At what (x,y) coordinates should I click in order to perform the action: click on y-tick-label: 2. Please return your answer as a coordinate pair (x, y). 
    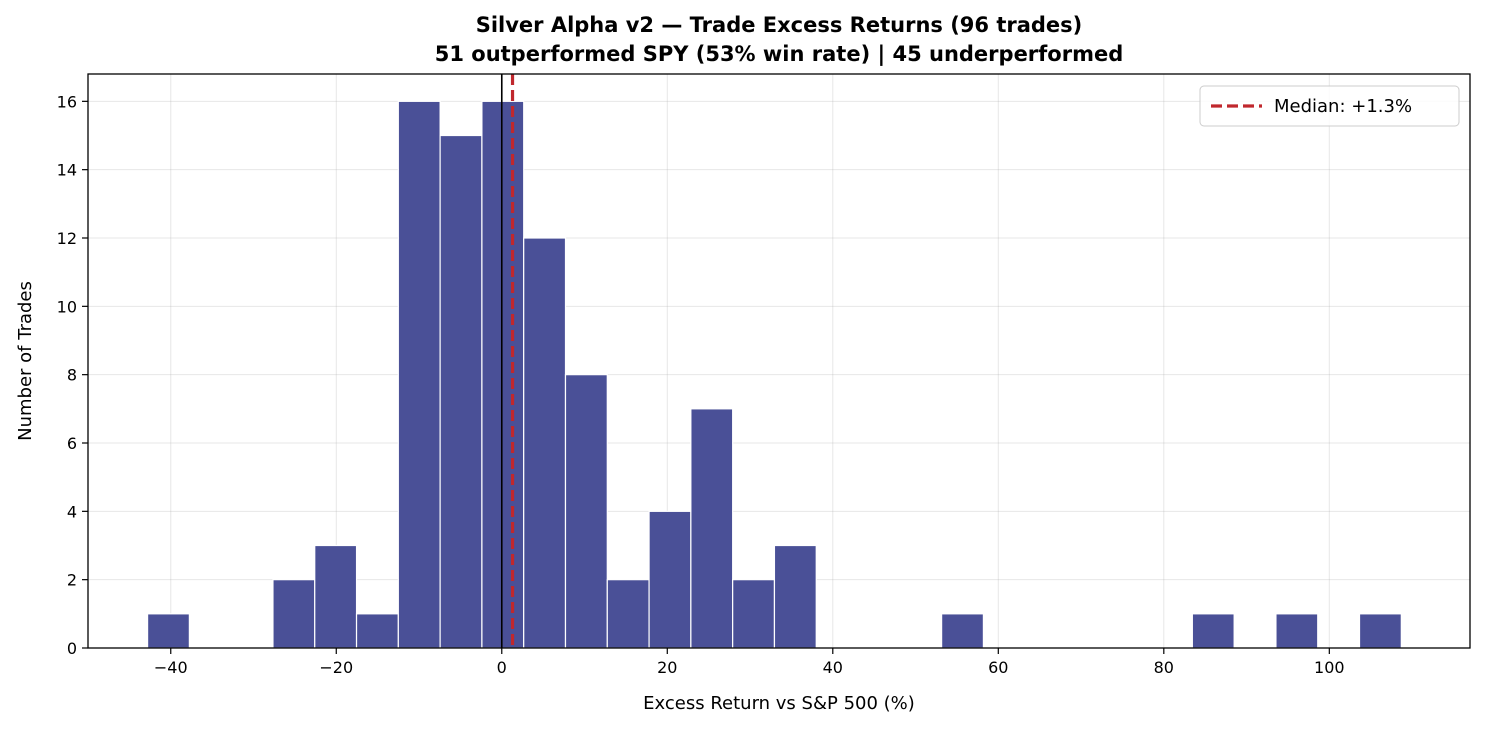
    Looking at the image, I should click on (72, 580).